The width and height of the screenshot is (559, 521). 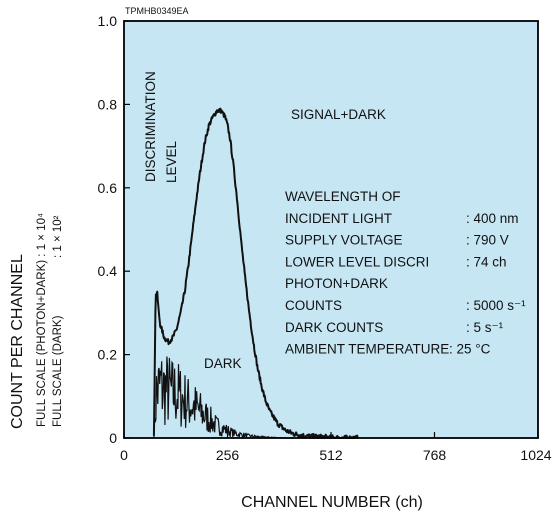 I want to click on x-tick-label: 0, so click(x=124, y=455).